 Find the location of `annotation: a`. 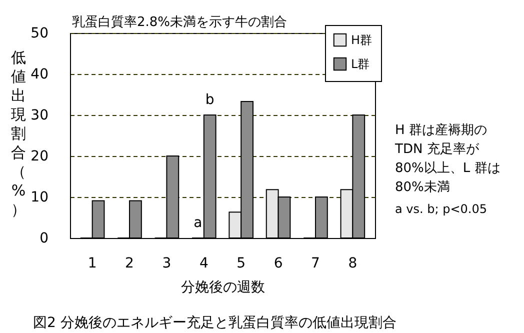

annotation: a is located at coordinates (198, 223).